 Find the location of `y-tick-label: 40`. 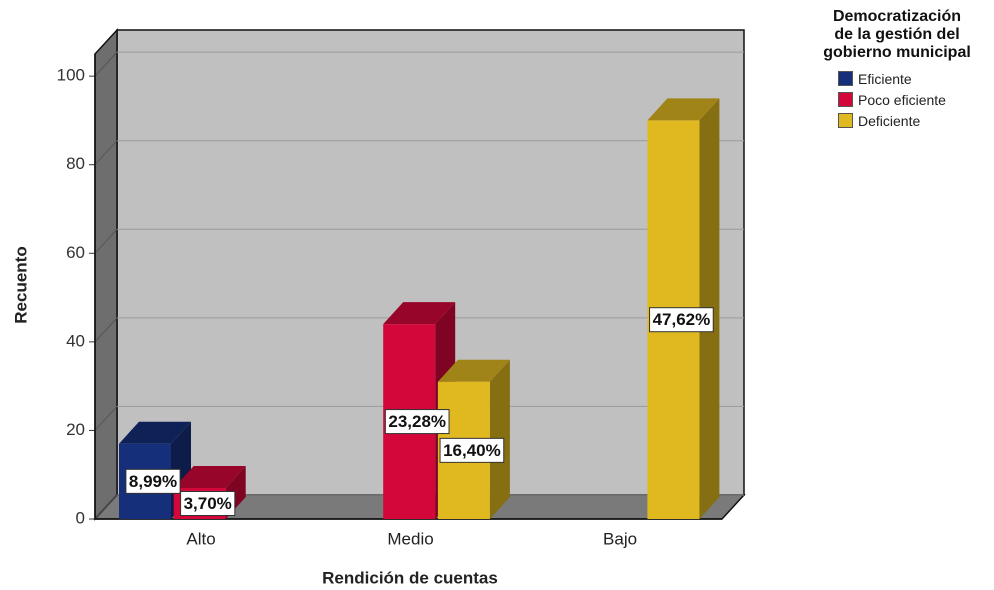

y-tick-label: 40 is located at coordinates (75, 340).